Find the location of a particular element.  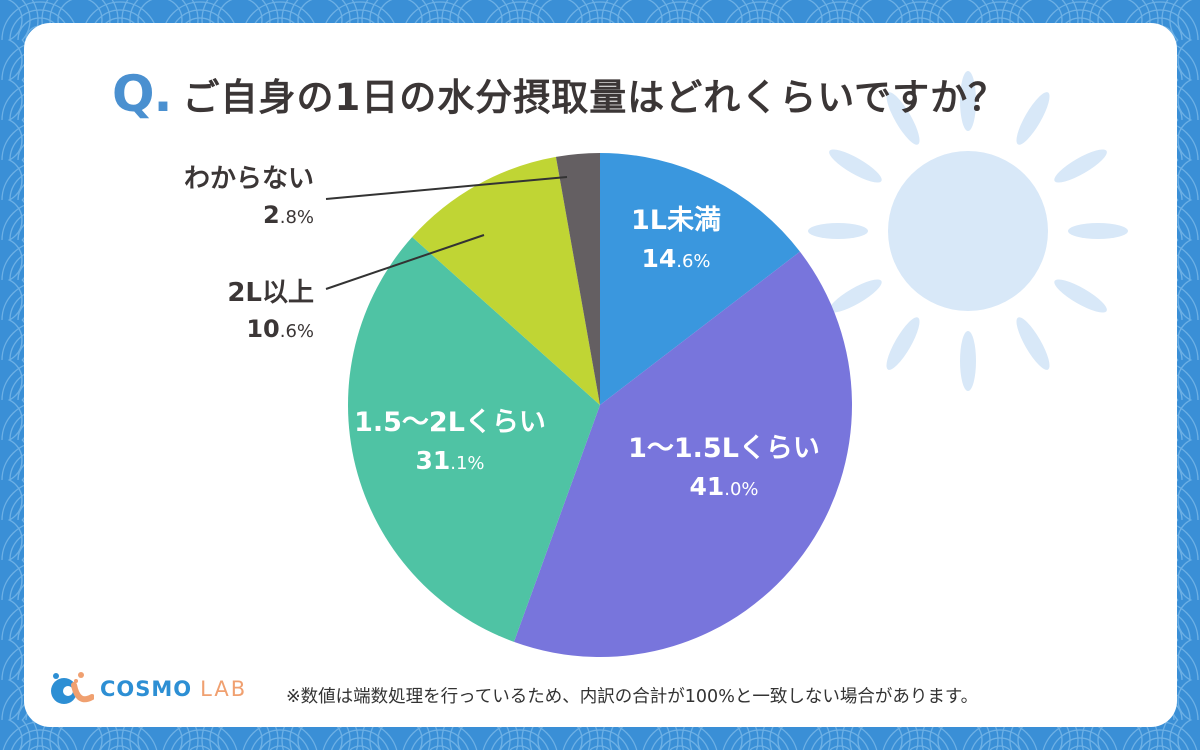

slice-label-unknown: わからない 2.8% is located at coordinates (248, 196).